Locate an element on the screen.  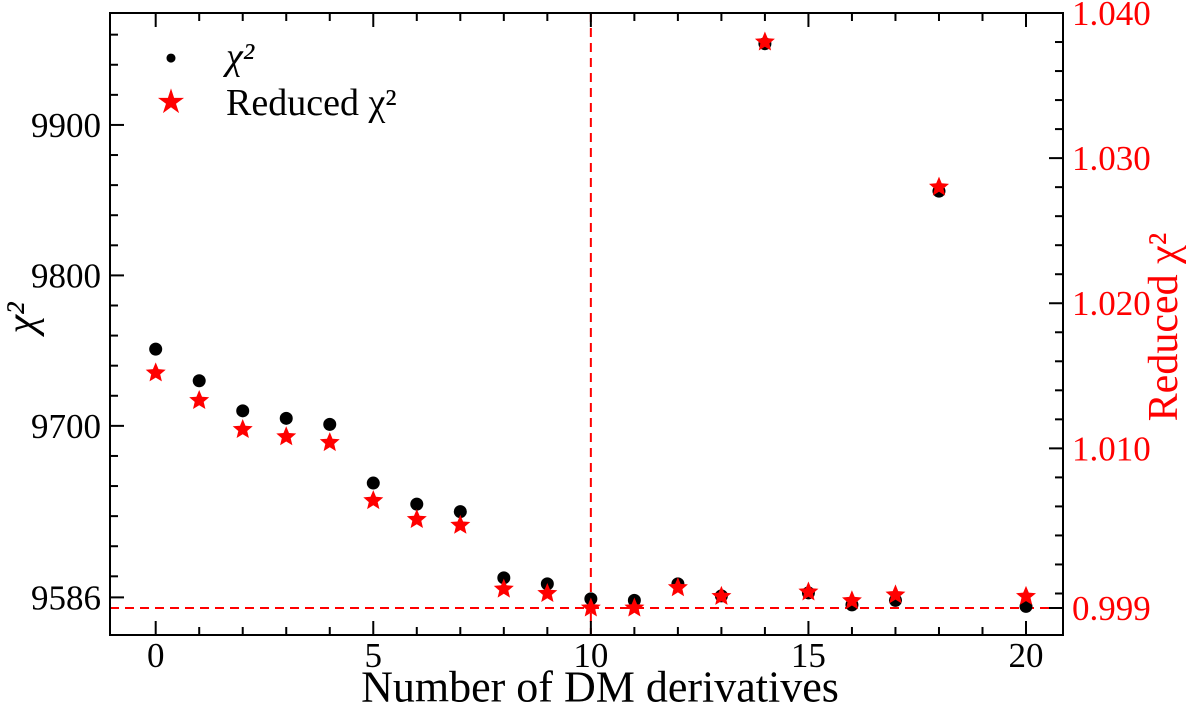
svg-text: 1.010 is located at coordinates (1111, 448).